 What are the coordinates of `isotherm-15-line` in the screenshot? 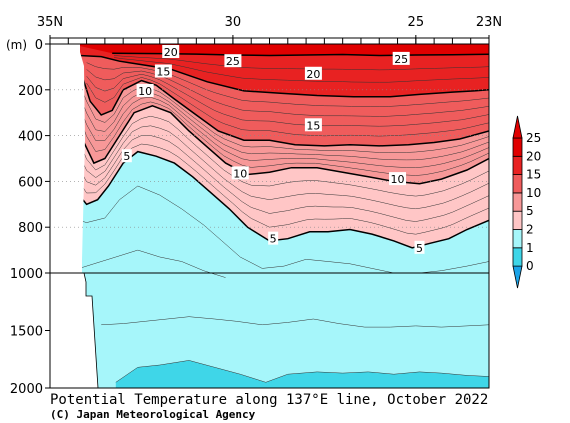 It's located at (281, 104).